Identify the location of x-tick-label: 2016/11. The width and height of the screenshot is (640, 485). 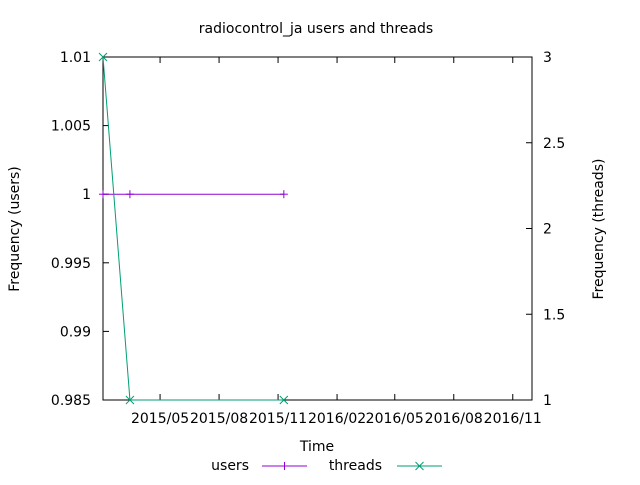
(513, 419).